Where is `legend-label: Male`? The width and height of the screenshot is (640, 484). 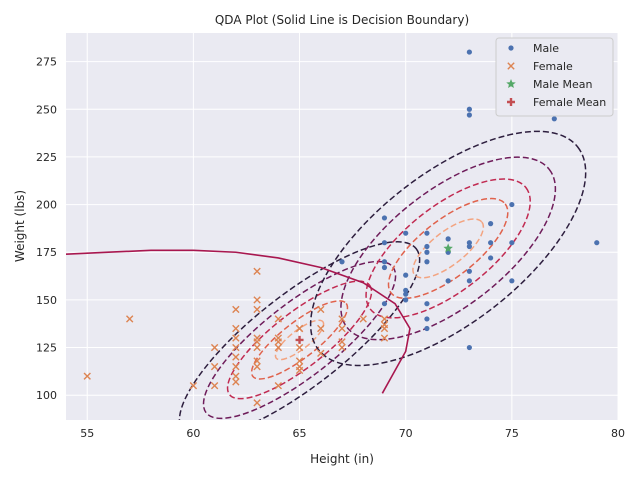
legend-label: Male is located at coordinates (546, 48).